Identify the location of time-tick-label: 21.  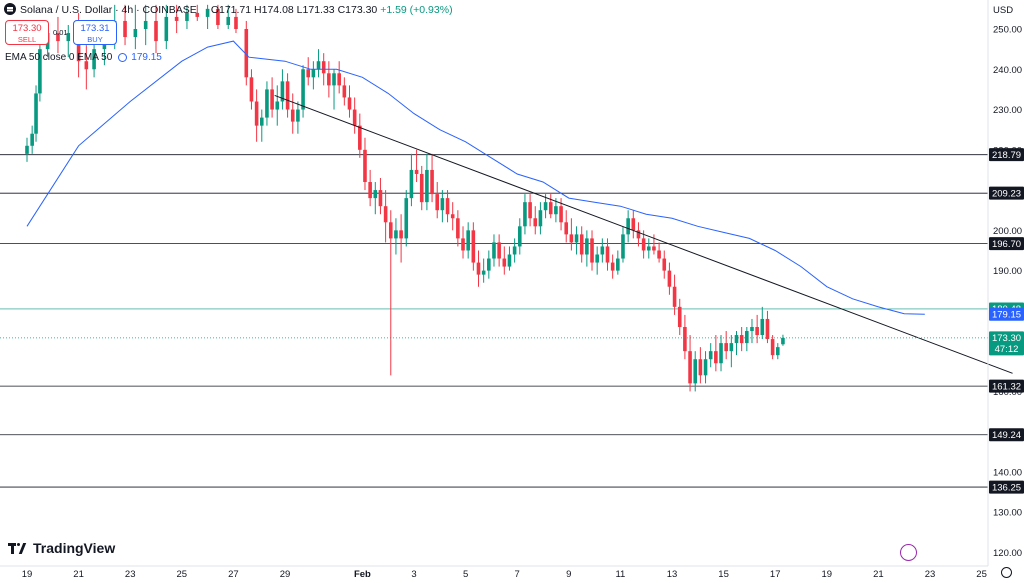
(878, 574).